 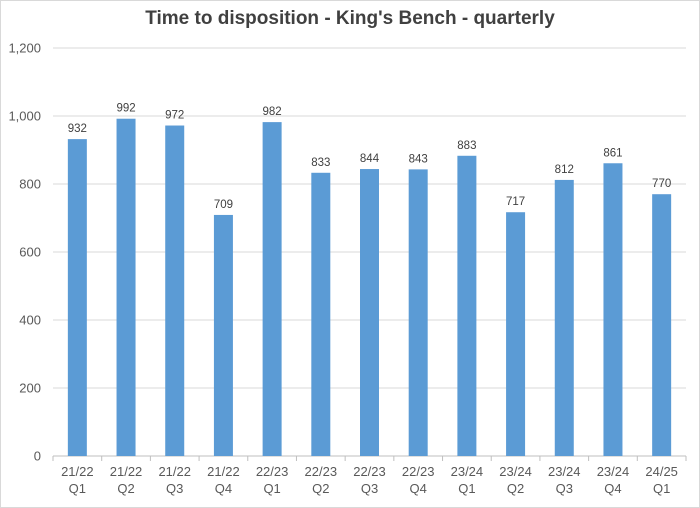 What do you see at coordinates (272, 112) in the screenshot?
I see `data-label: 982` at bounding box center [272, 112].